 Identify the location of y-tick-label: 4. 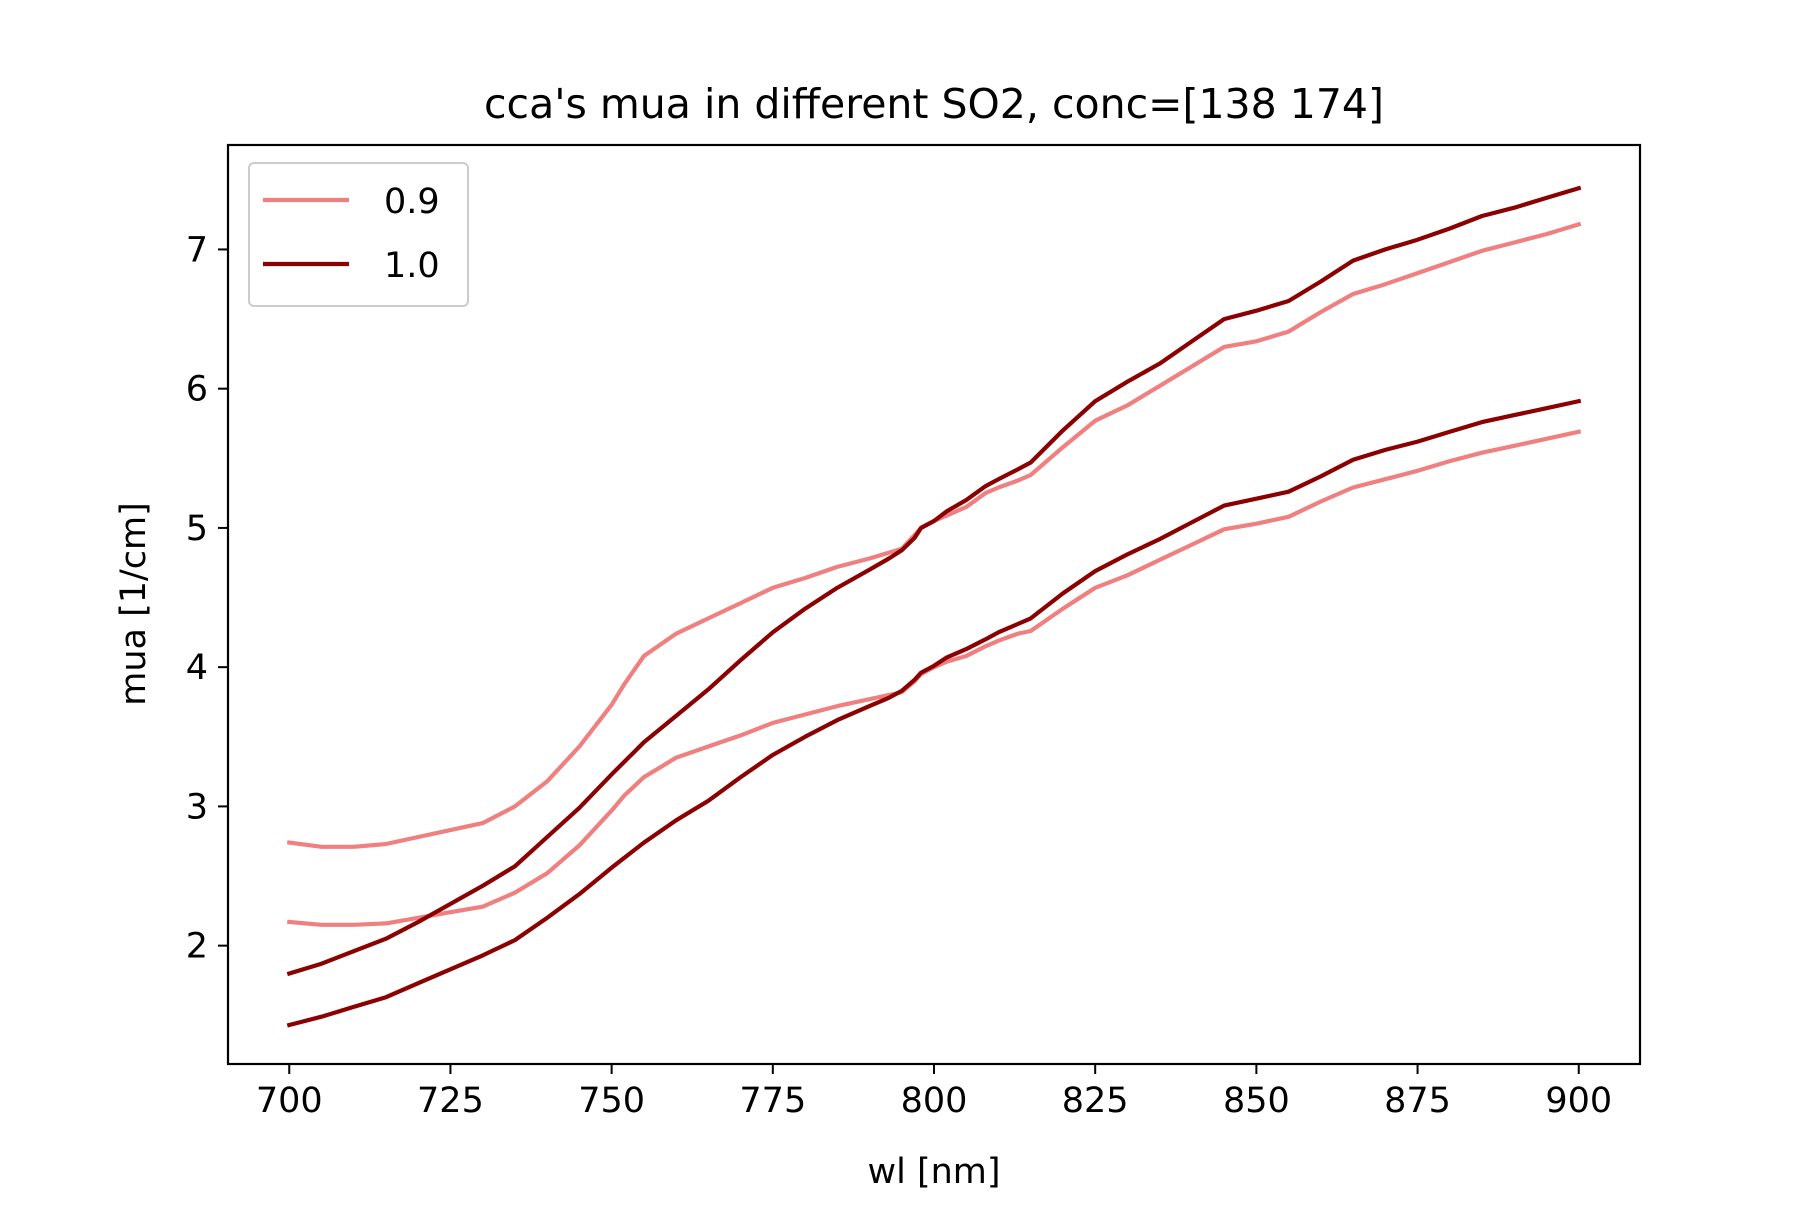
(197, 668).